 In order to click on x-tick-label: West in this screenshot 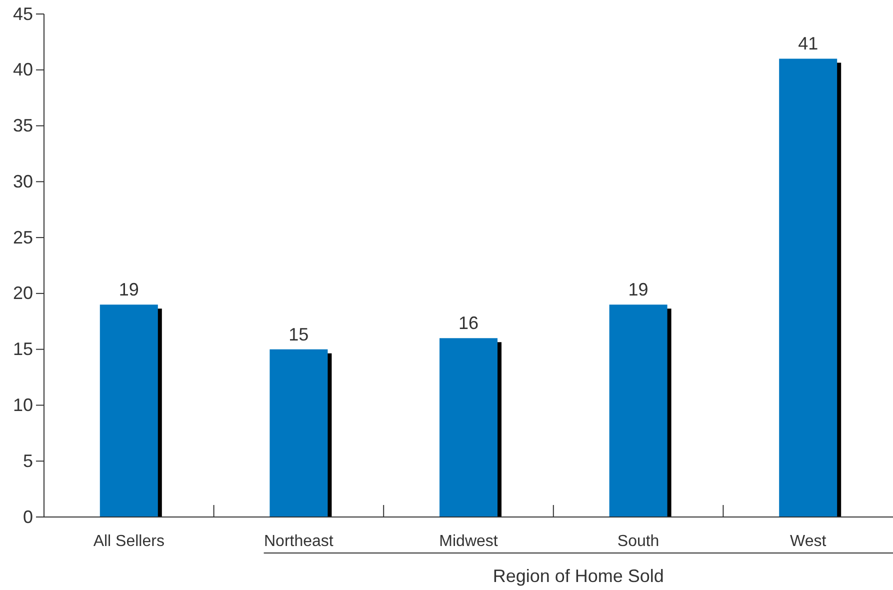, I will do `click(808, 541)`.